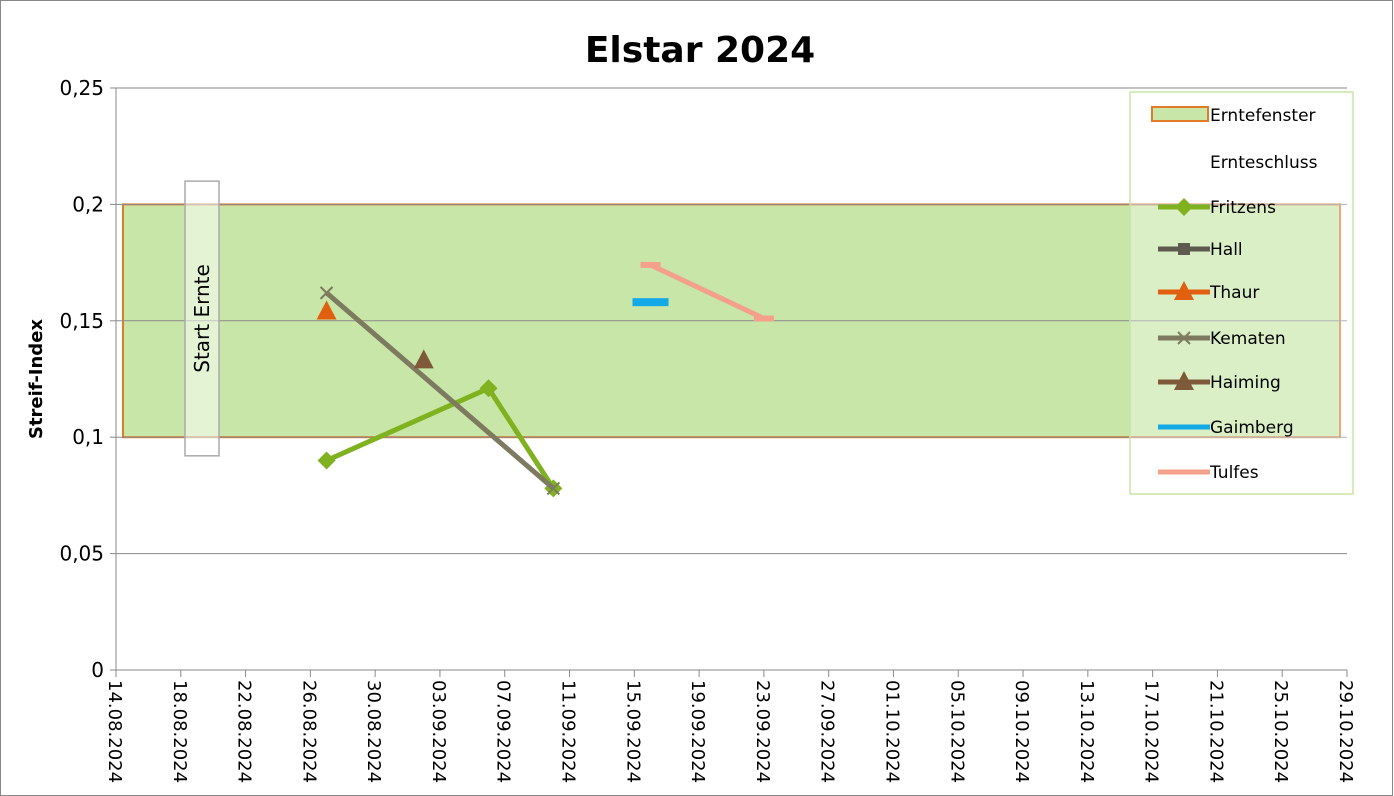 The height and width of the screenshot is (796, 1394). I want to click on y-tick-label: 0,25, so click(81, 88).